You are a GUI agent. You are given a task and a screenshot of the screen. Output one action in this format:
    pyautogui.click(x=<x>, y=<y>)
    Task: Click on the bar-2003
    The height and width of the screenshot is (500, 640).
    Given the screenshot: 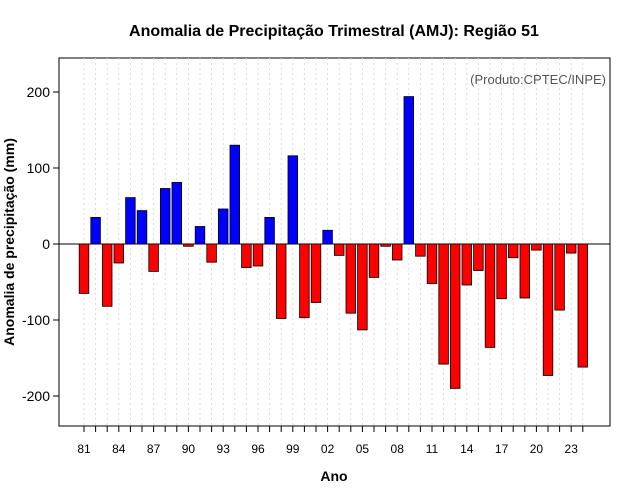 What is the action you would take?
    pyautogui.click(x=339, y=249)
    